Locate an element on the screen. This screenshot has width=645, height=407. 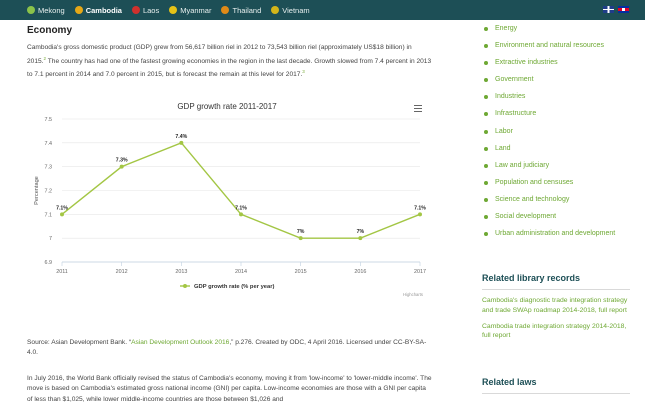
topic-item: Infrastructure is located at coordinates (557, 114).